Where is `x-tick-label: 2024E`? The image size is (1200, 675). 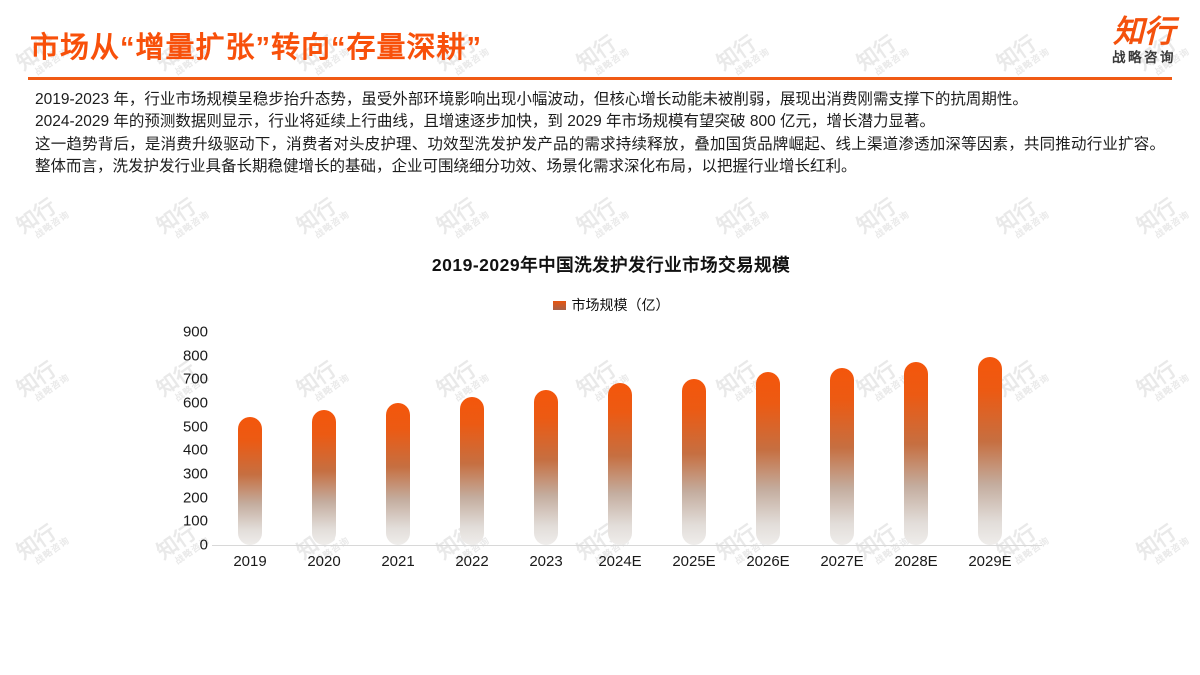 x-tick-label: 2024E is located at coordinates (620, 561).